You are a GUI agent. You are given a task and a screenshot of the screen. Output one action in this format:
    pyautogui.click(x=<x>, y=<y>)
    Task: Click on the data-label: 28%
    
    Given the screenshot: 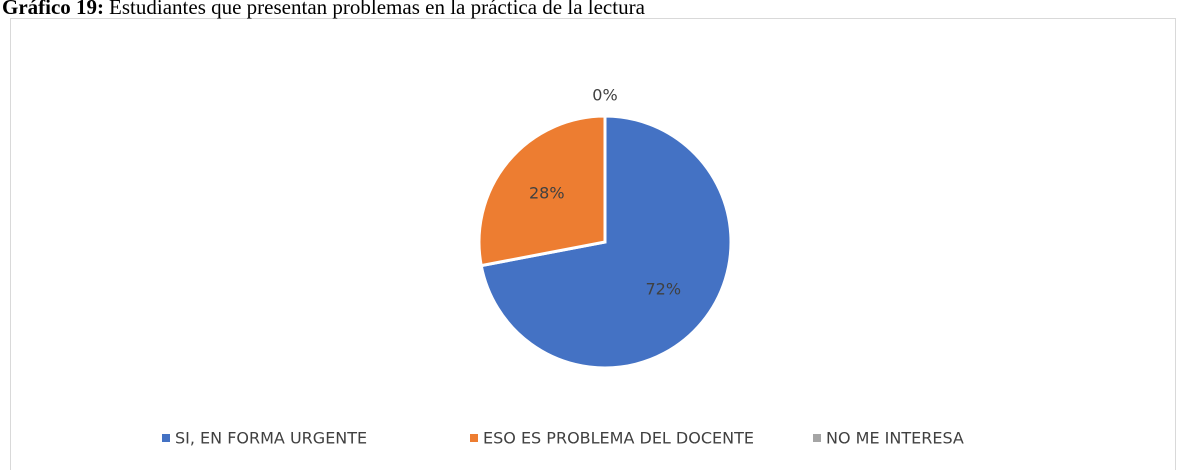 What is the action you would take?
    pyautogui.click(x=547, y=192)
    